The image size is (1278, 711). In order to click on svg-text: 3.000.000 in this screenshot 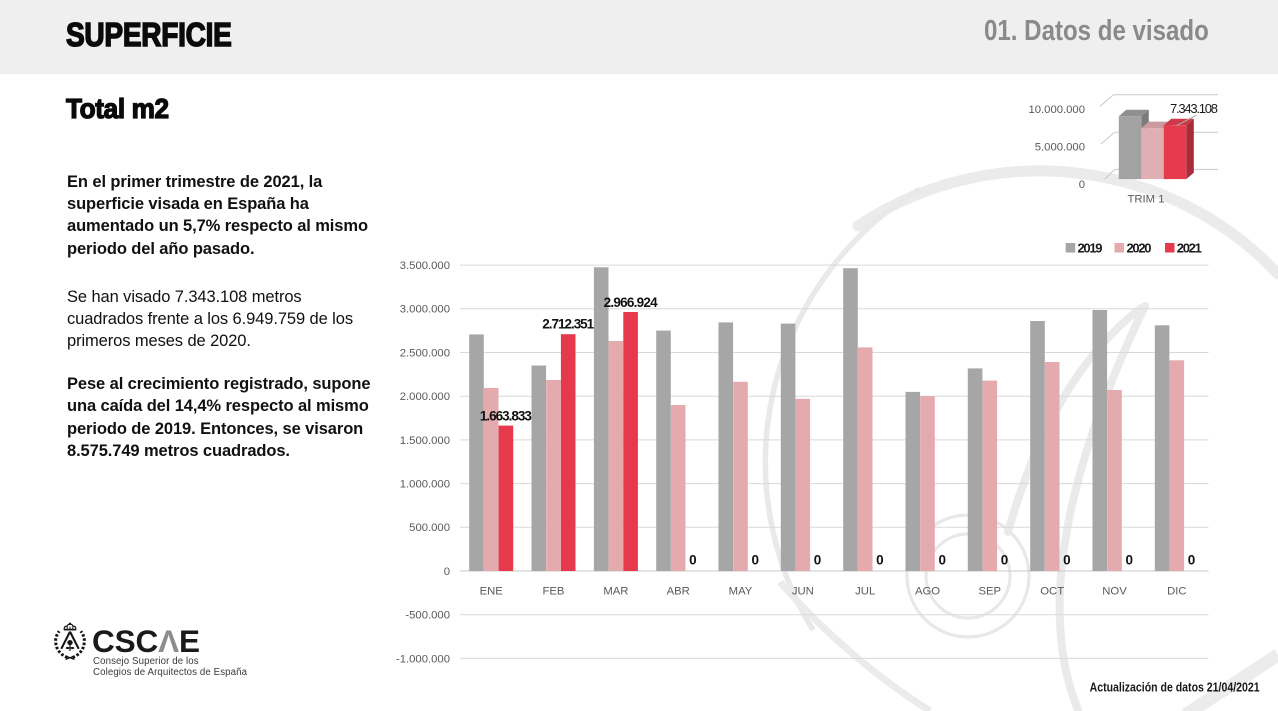, I will do `click(425, 310)`.